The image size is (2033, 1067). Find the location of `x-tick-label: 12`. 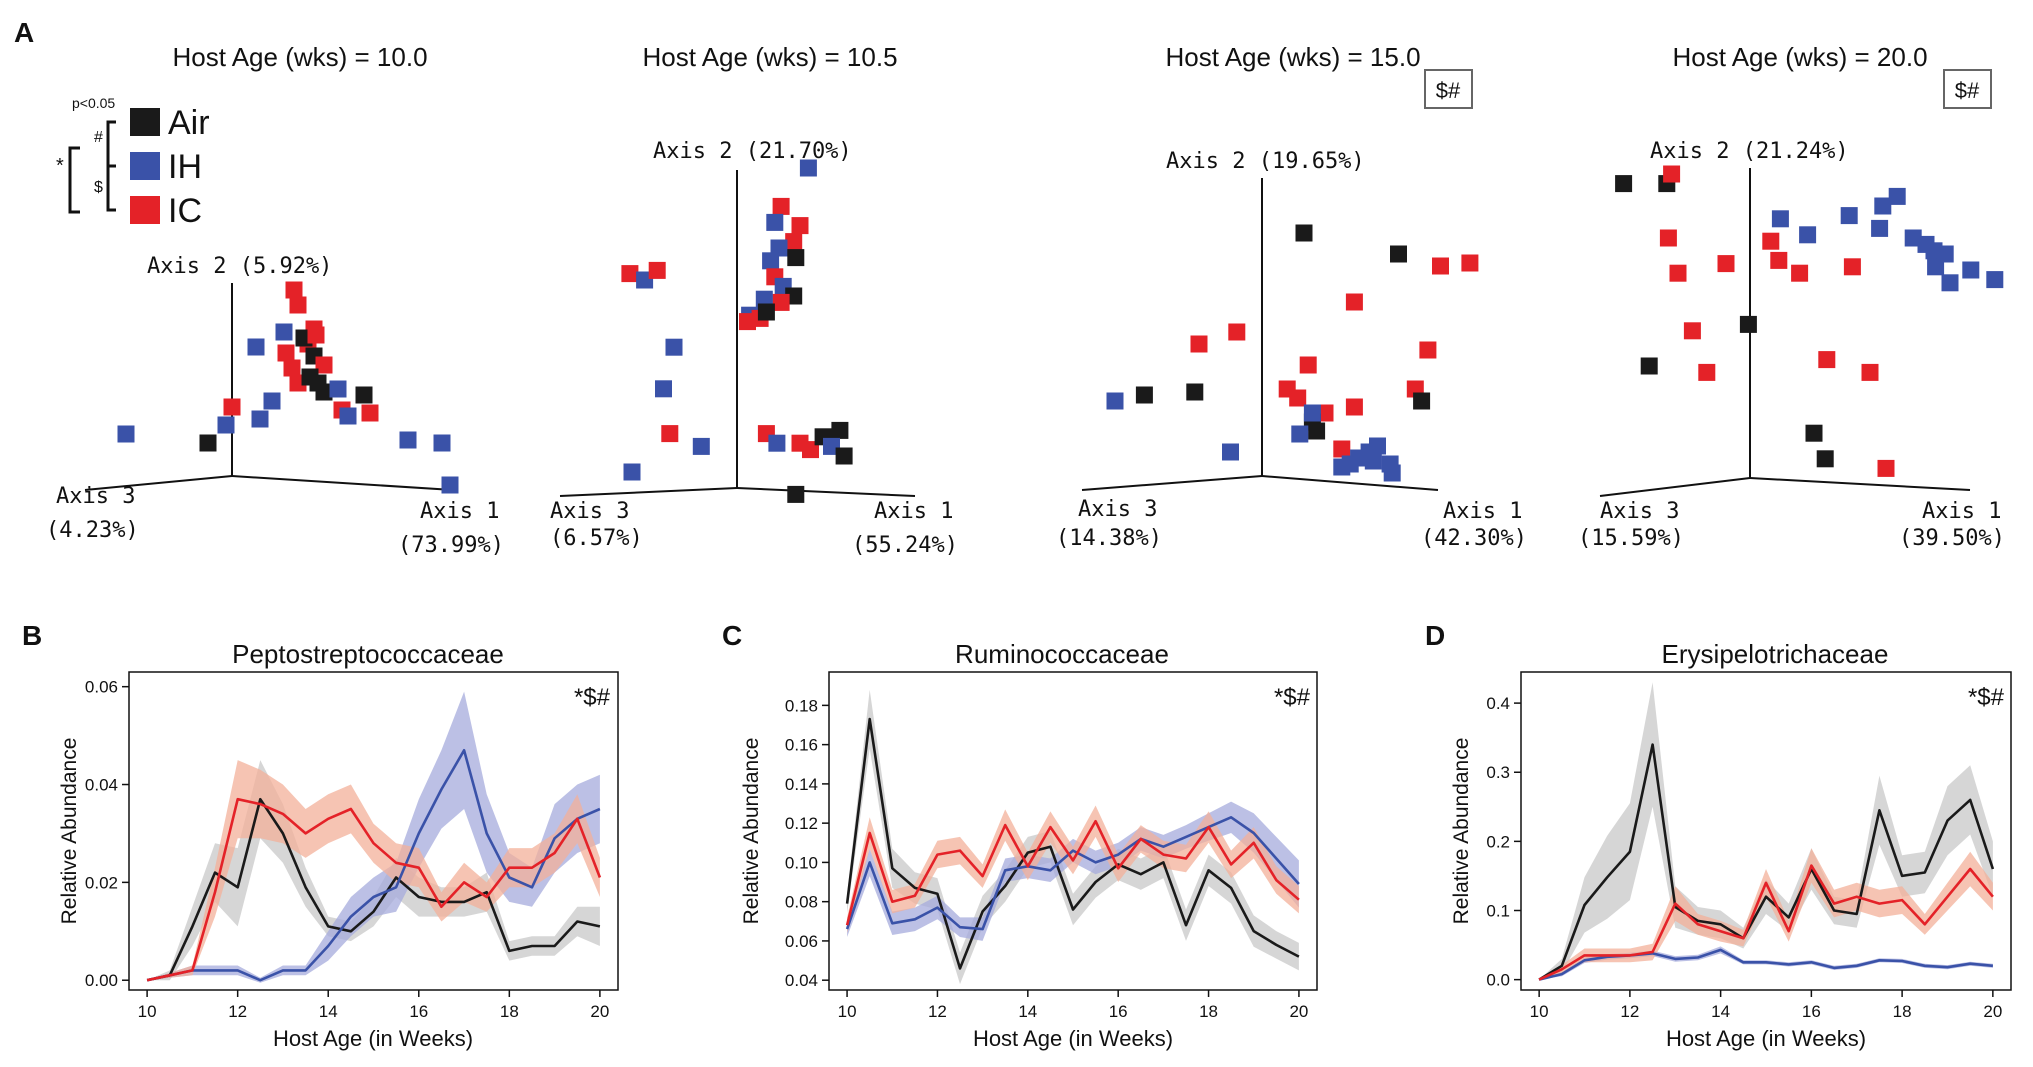

x-tick-label: 12 is located at coordinates (1629, 1011).